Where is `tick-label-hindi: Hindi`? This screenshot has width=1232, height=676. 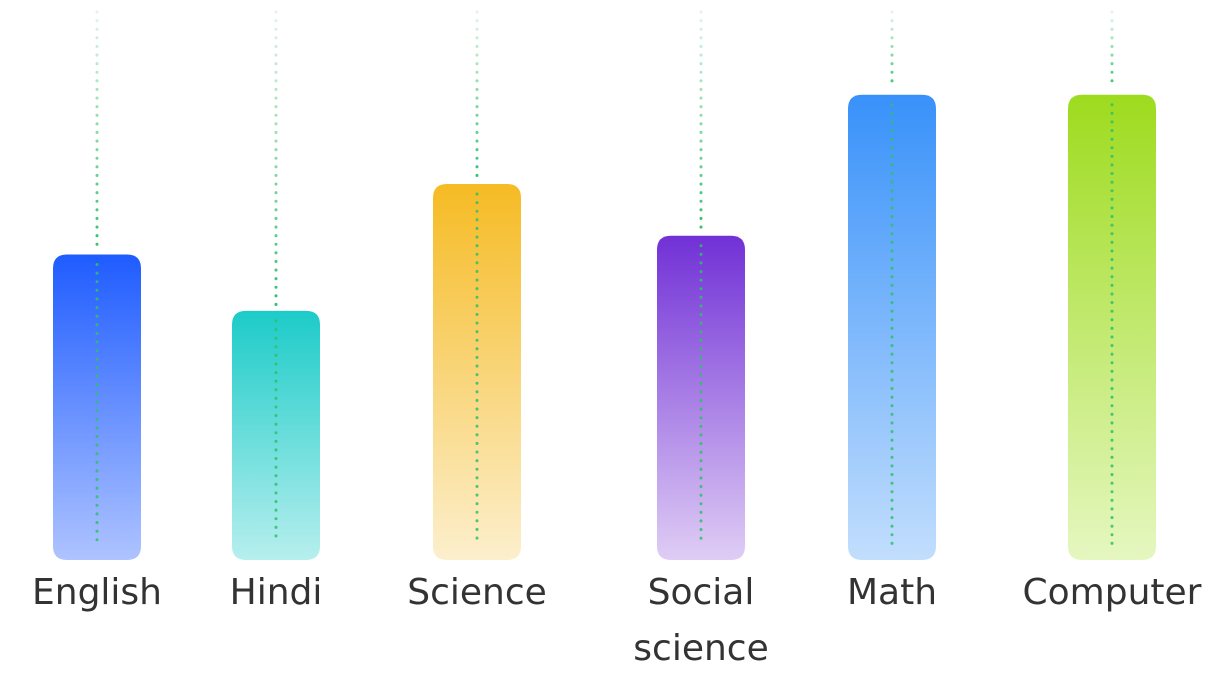 tick-label-hindi: Hindi is located at coordinates (276, 592).